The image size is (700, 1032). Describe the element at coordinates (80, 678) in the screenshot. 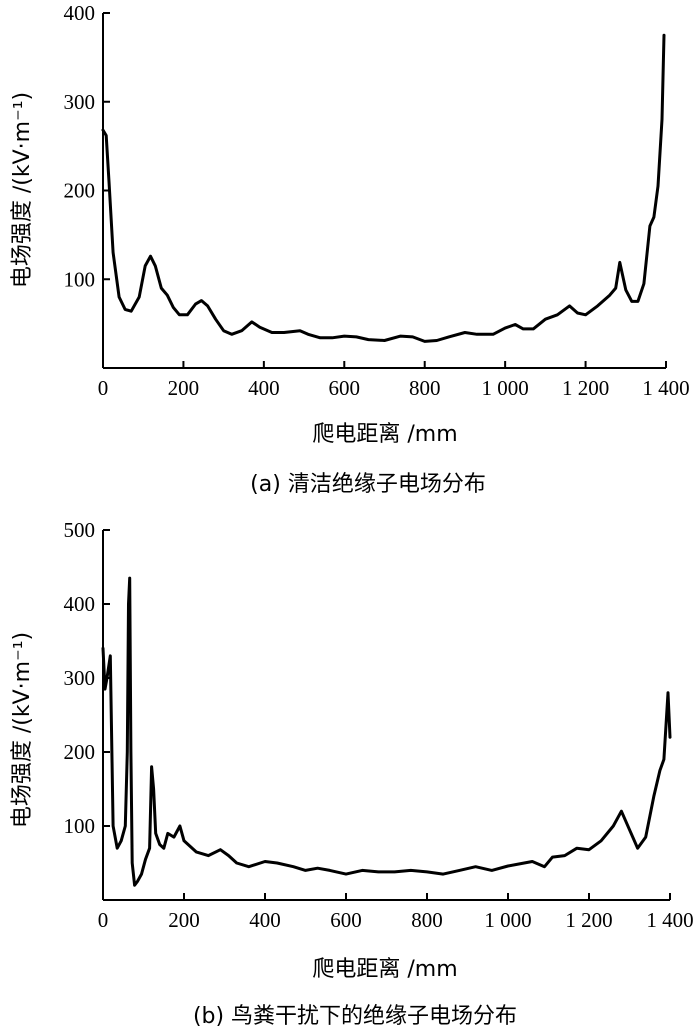

I see `chart-b-y-tick-label: 300` at that location.